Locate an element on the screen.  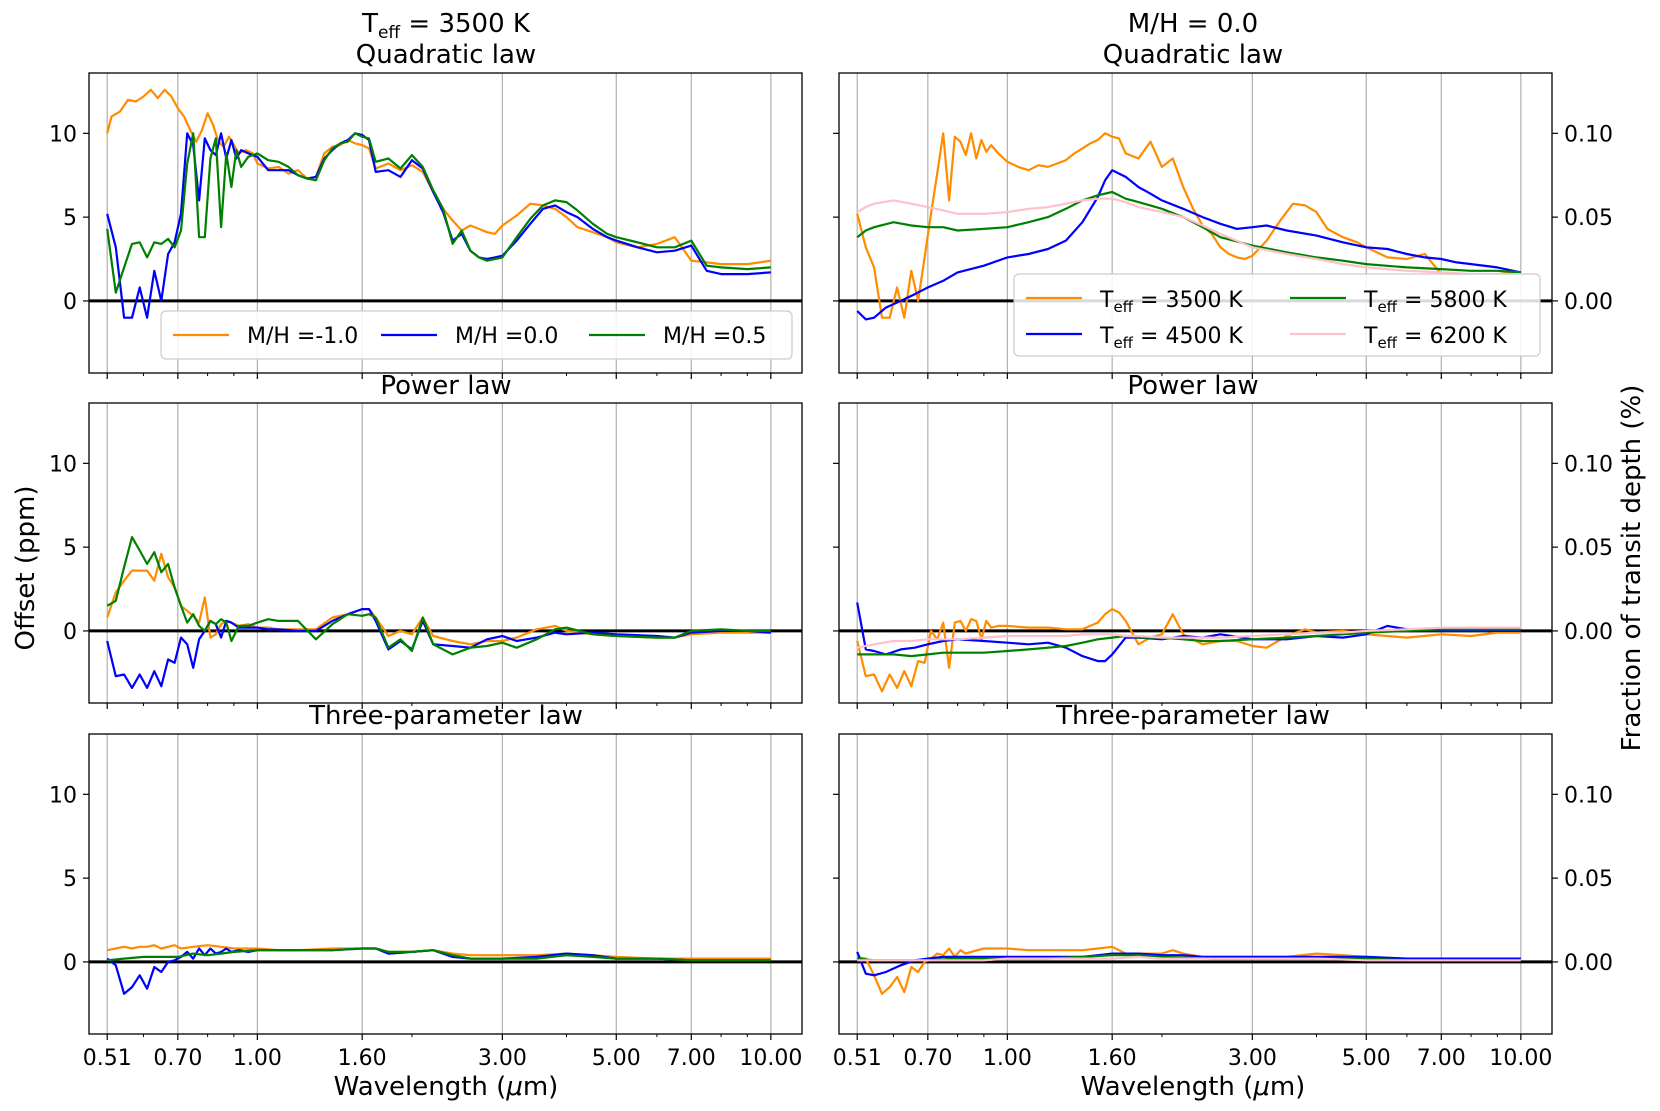
panel-1-0: 0 5 10 is located at coordinates (426, 555).